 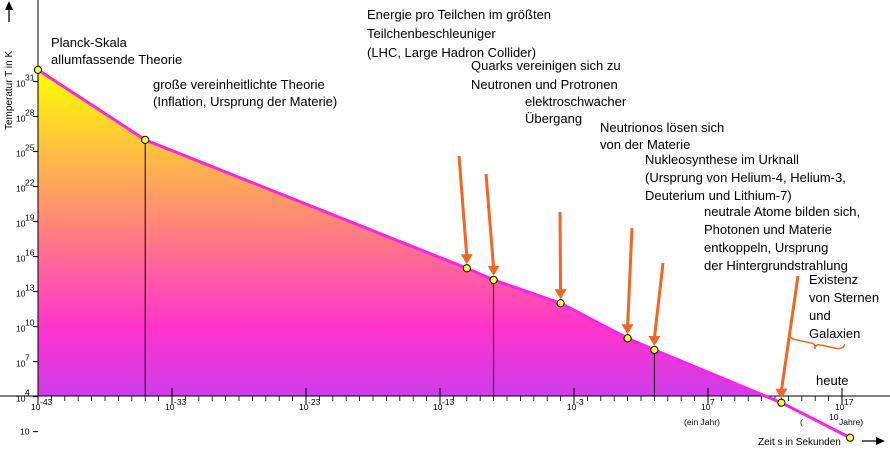 I want to click on x-tick-label-exp: 7, so click(x=712, y=402).